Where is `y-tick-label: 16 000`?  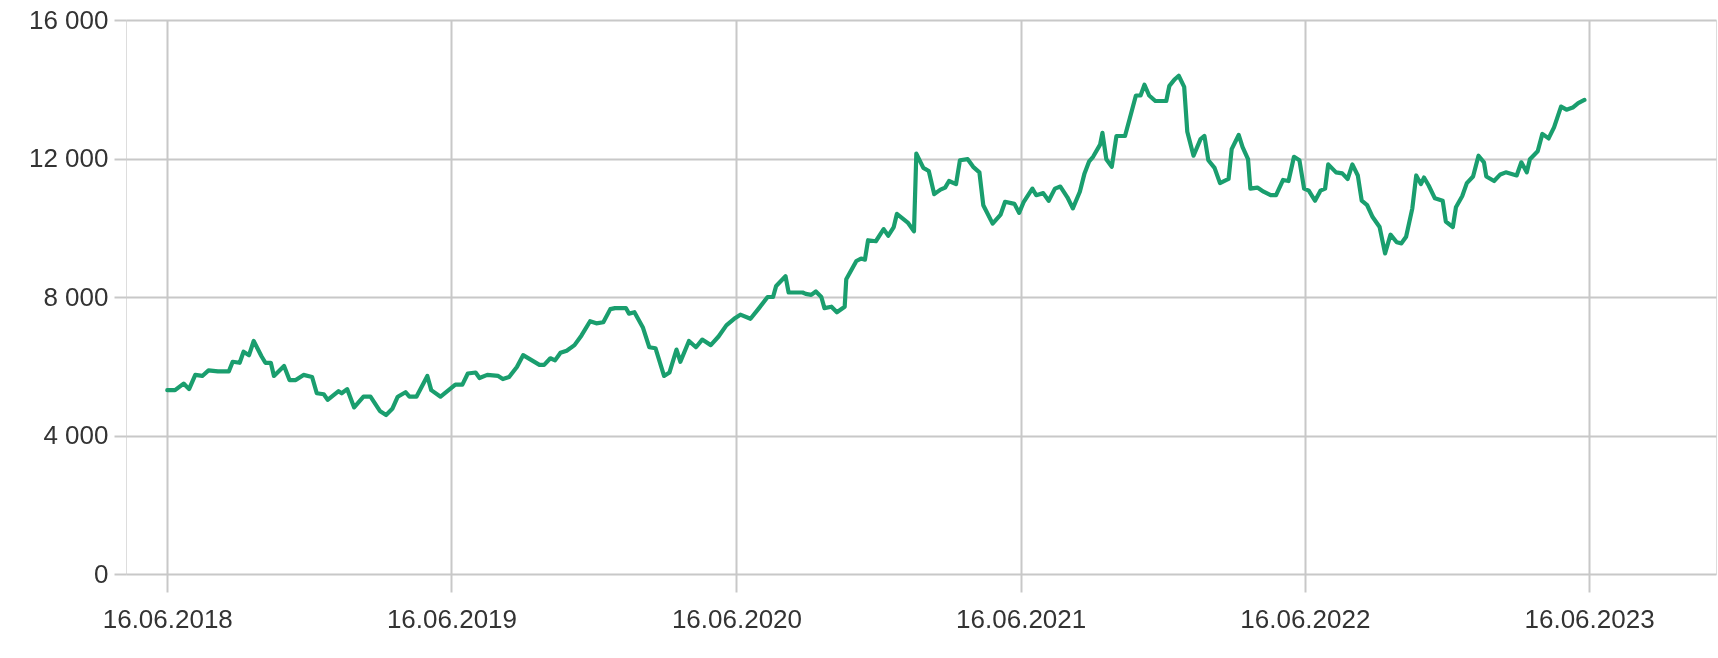
y-tick-label: 16 000 is located at coordinates (68, 19).